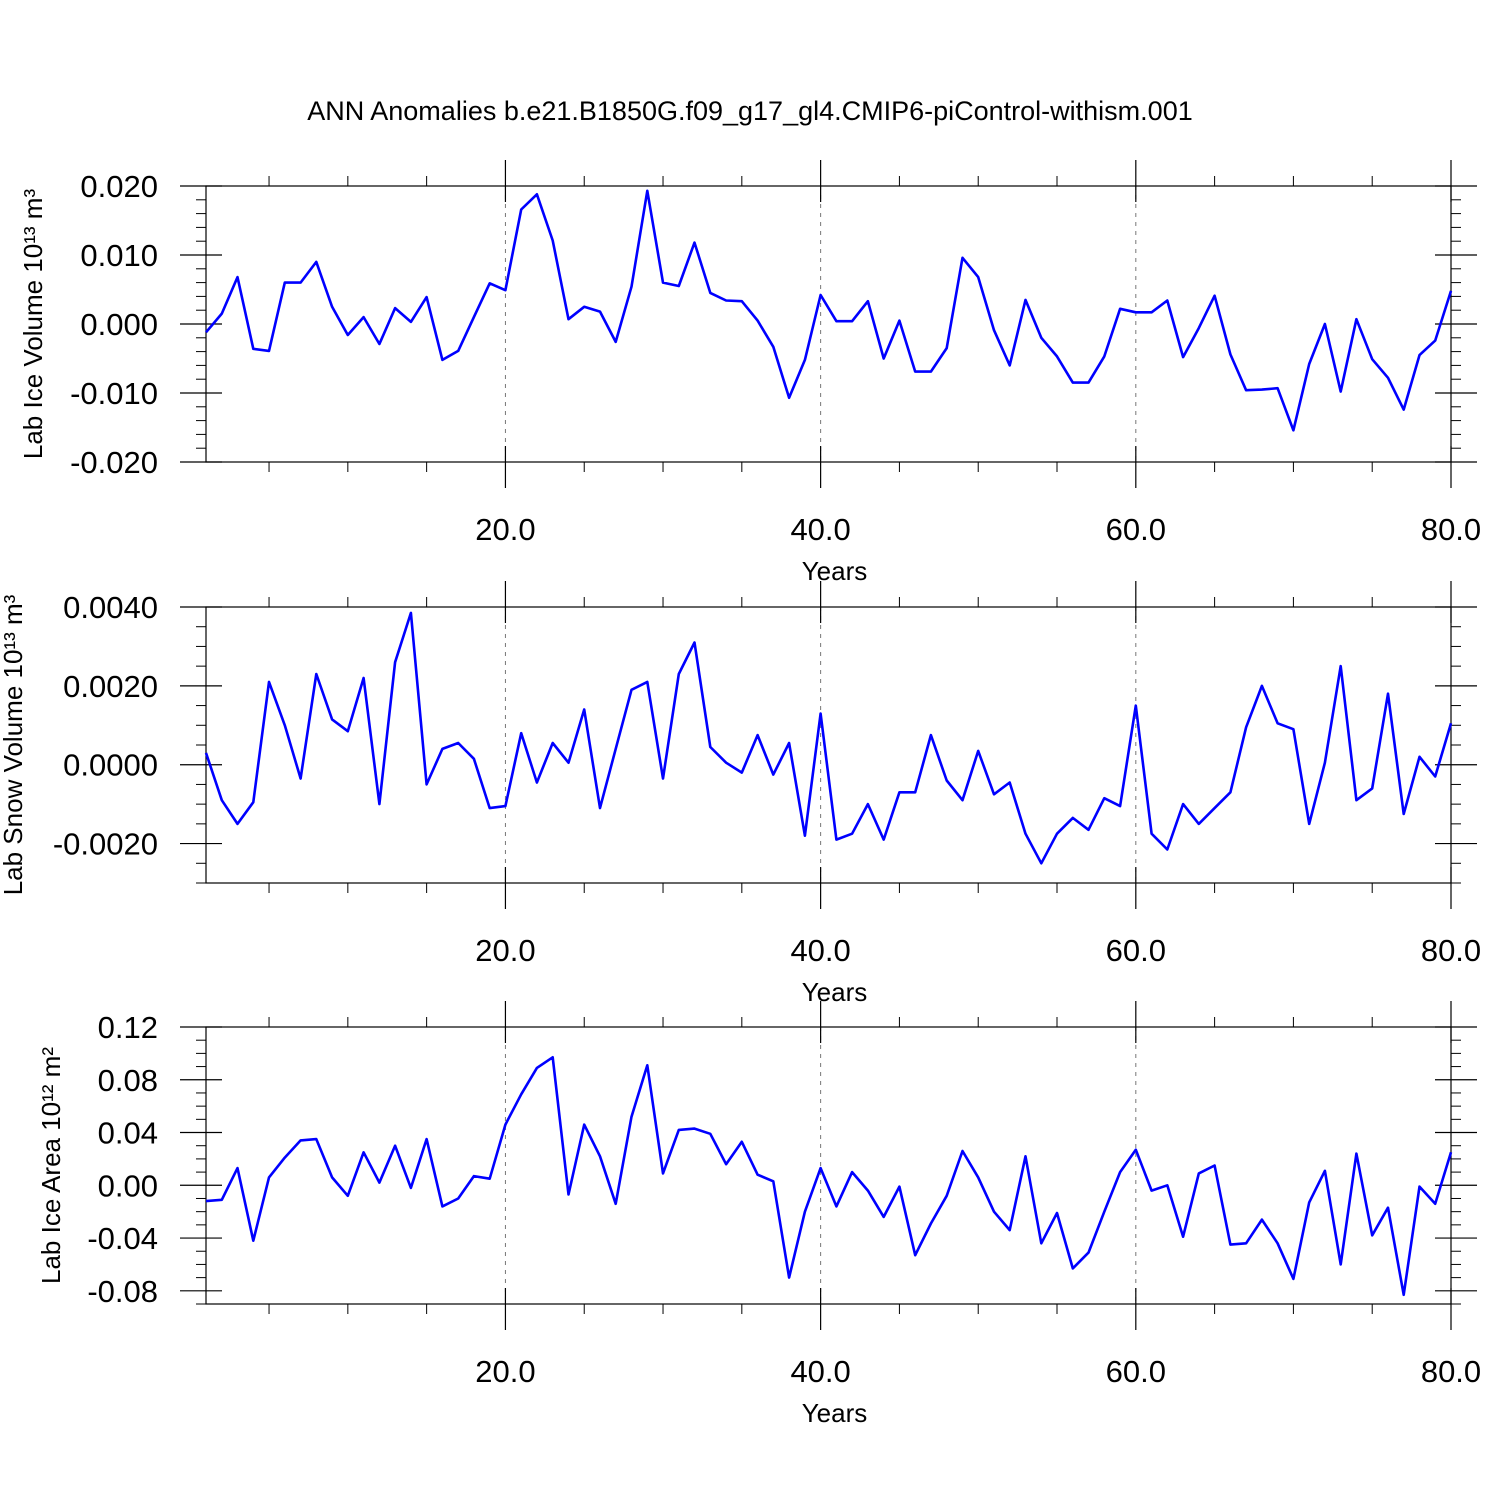 This screenshot has height=1500, width=1500. What do you see at coordinates (110, 765) in the screenshot?
I see `y-tick-label: 0.0000` at bounding box center [110, 765].